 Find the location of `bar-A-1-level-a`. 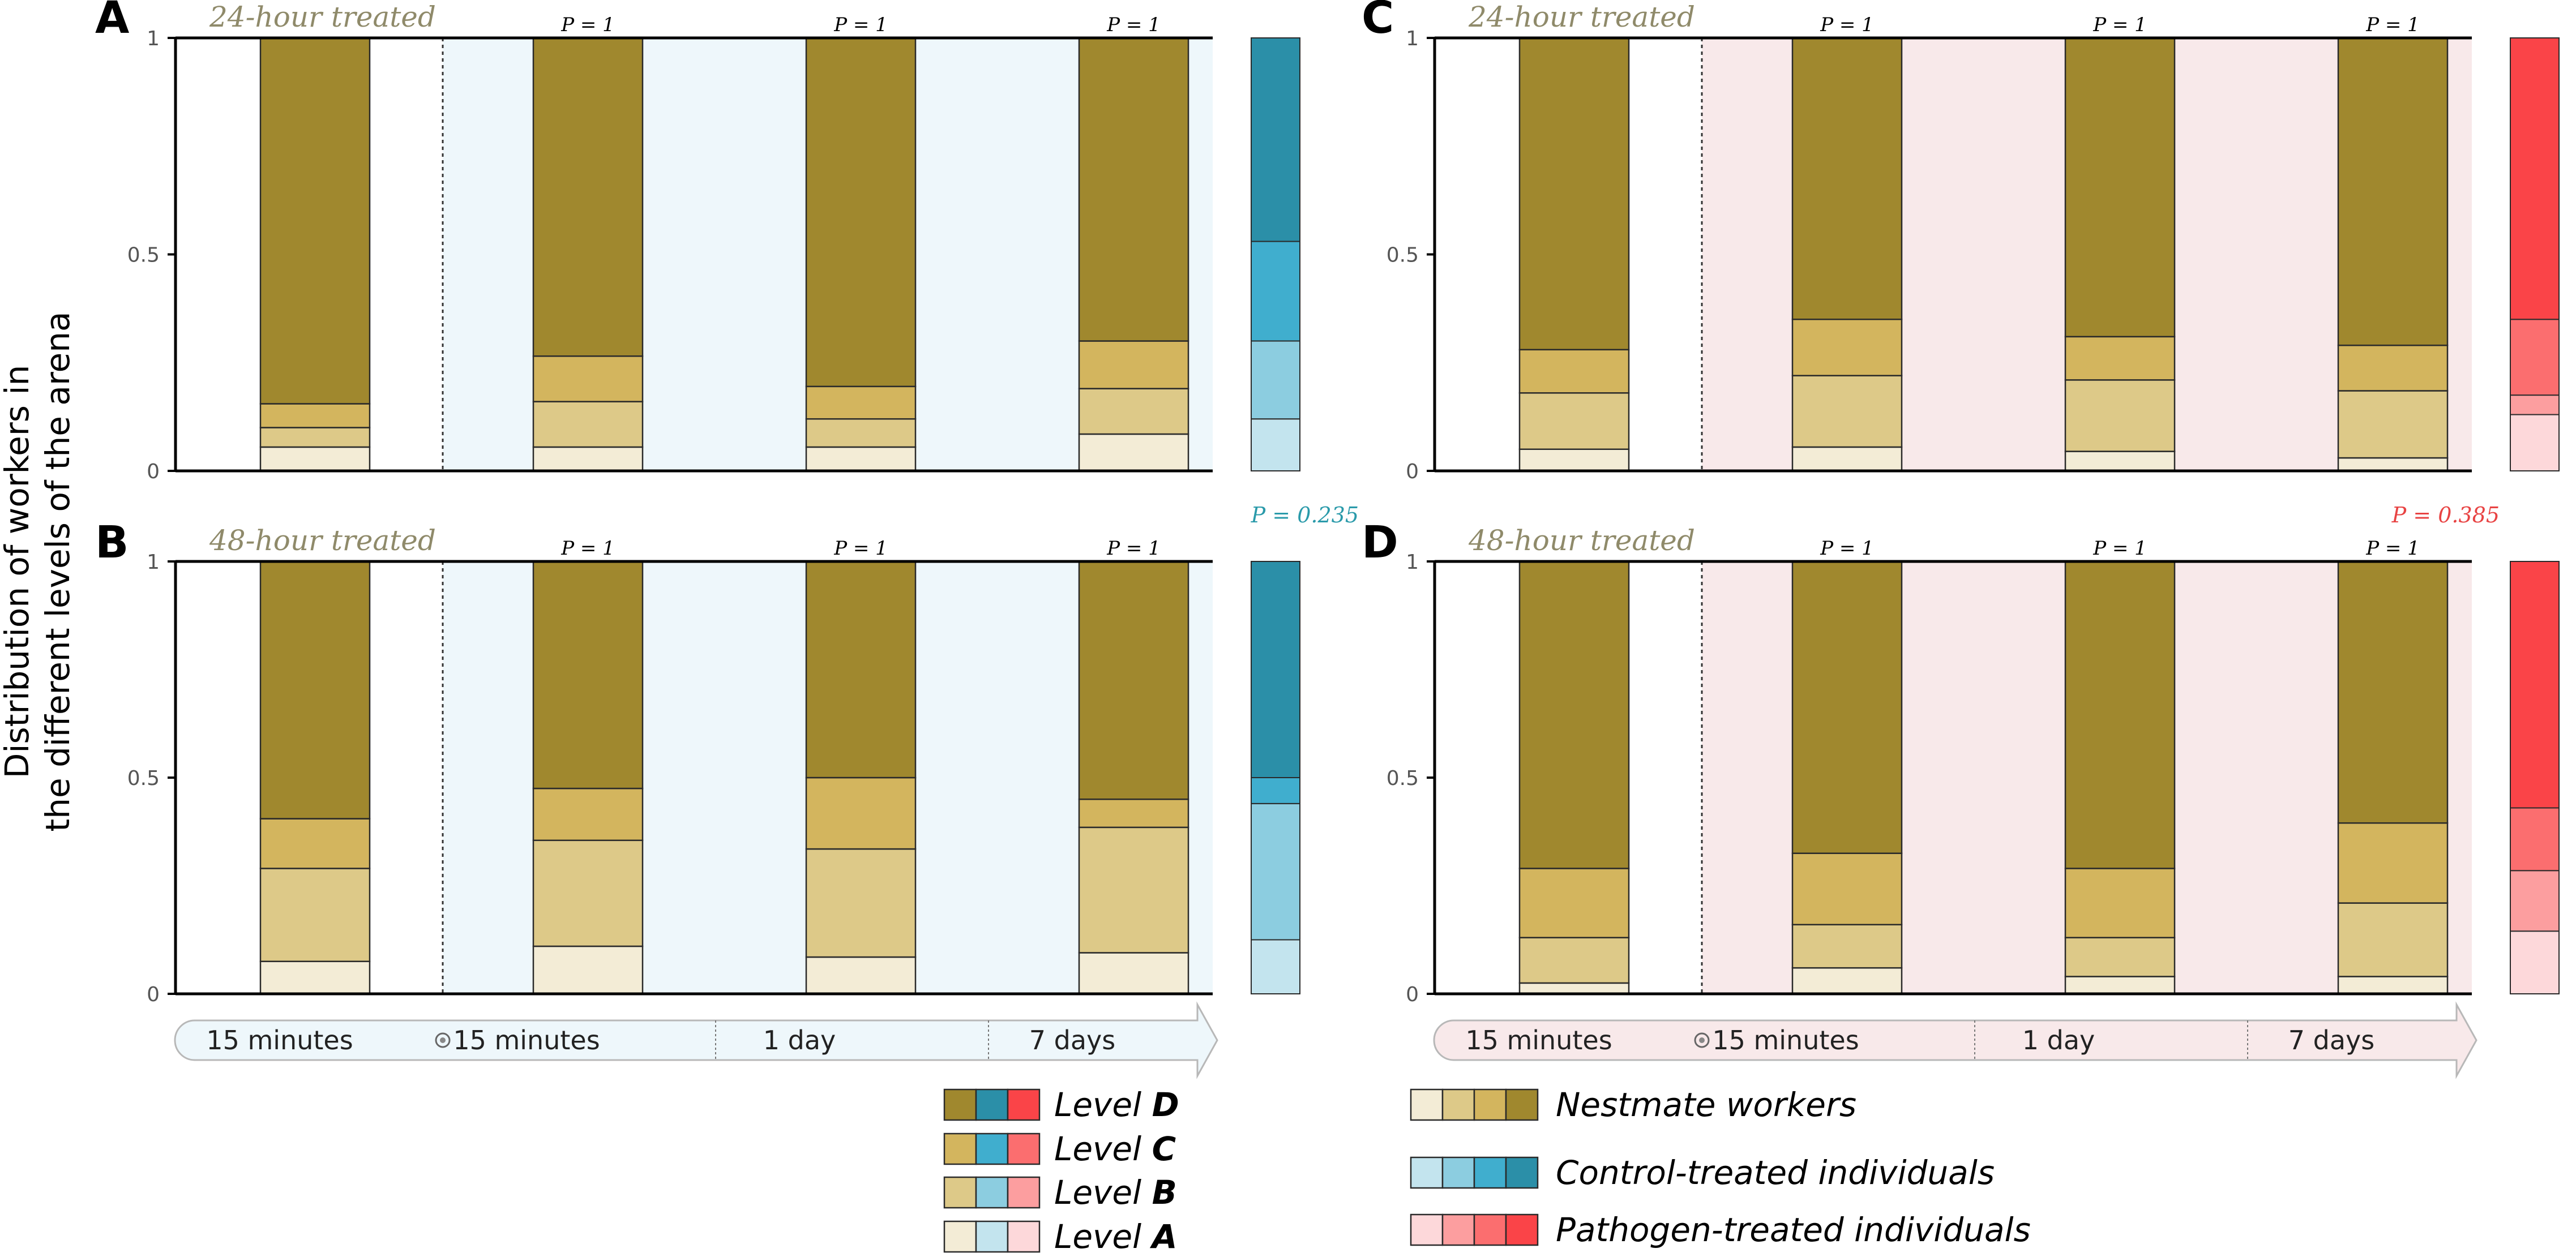

bar-A-1-level-a is located at coordinates (315, 459).